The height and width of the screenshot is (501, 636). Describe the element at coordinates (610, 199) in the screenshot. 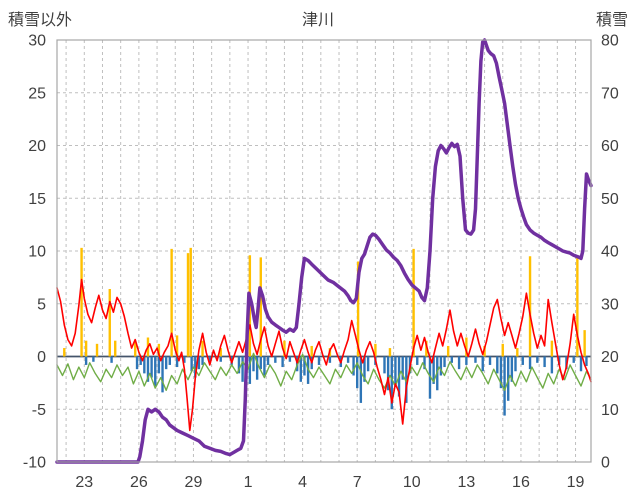

I see `svg-text: 50` at that location.